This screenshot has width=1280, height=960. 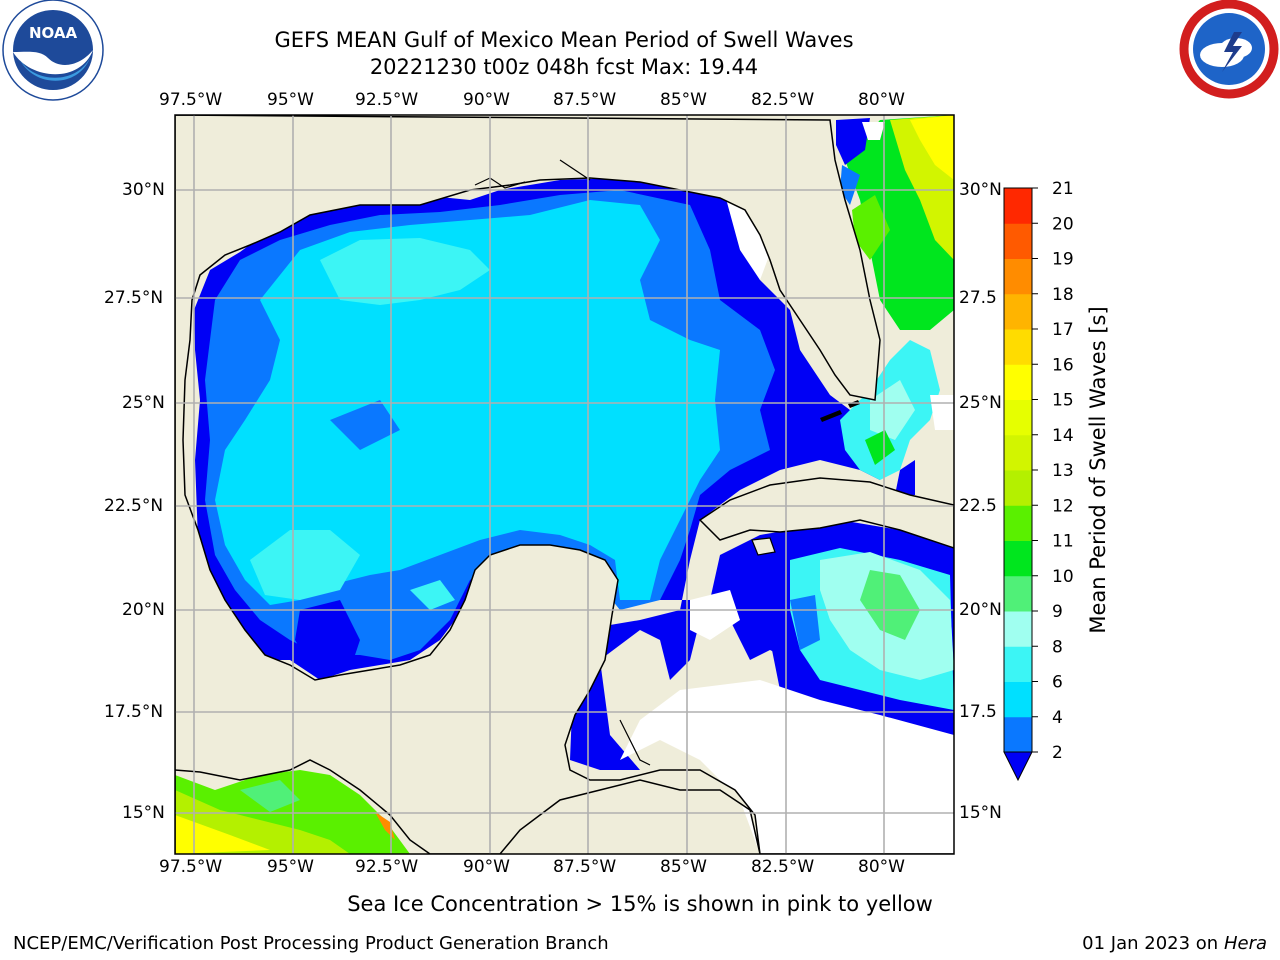 What do you see at coordinates (387, 100) in the screenshot?
I see `lon-label-top: 92.5°W` at bounding box center [387, 100].